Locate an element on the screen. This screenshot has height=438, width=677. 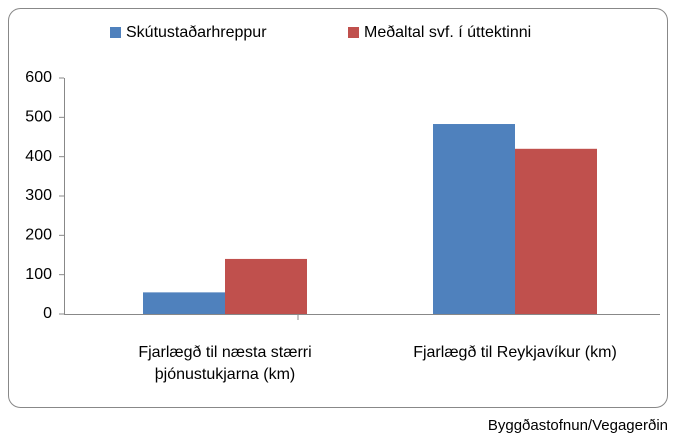
y-tick-label: 200 is located at coordinates (38, 235).